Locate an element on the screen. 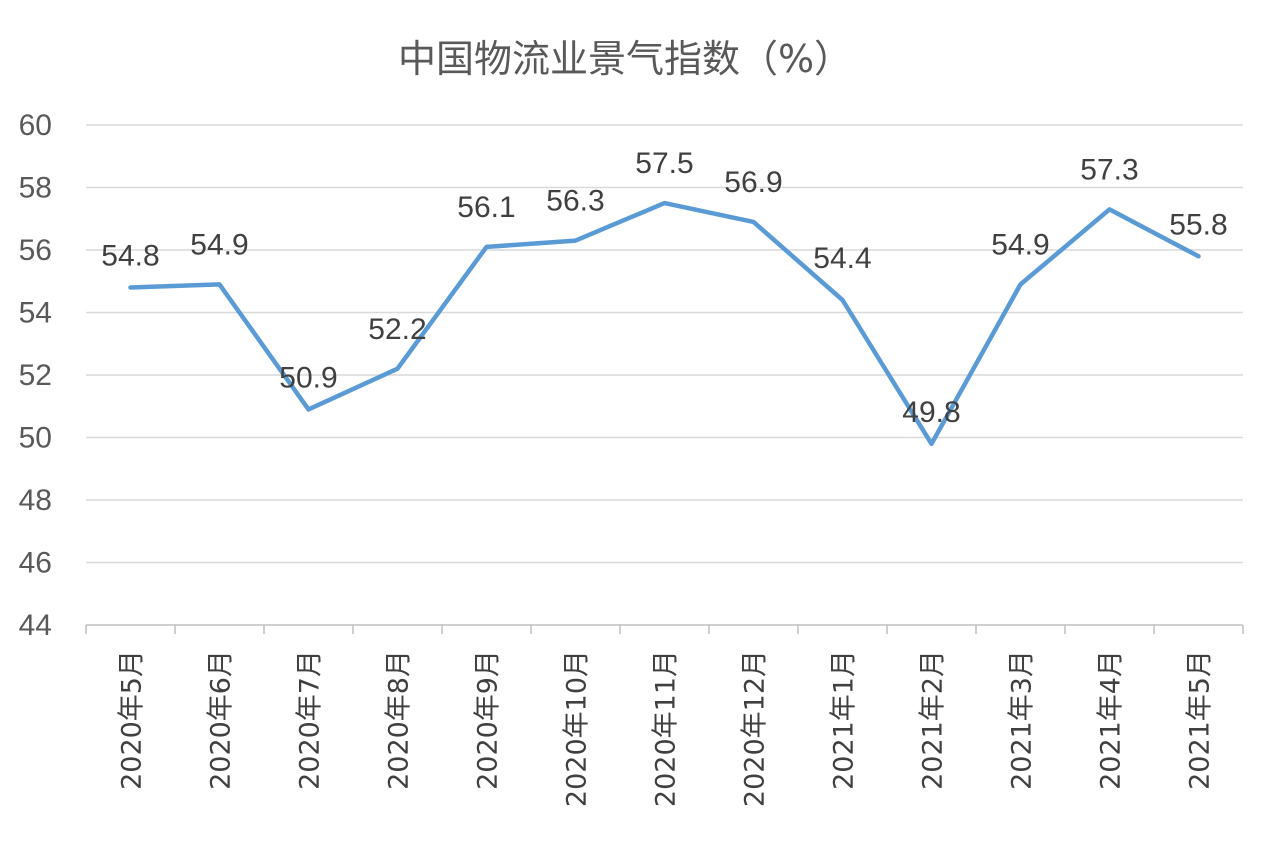 The image size is (1269, 841). x-tick-label: 2020年11月 is located at coordinates (666, 728).